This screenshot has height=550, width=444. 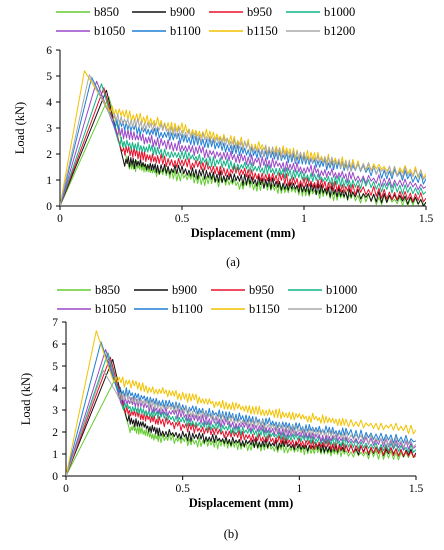 I want to click on y-tick-label: 7, so click(x=55, y=323).